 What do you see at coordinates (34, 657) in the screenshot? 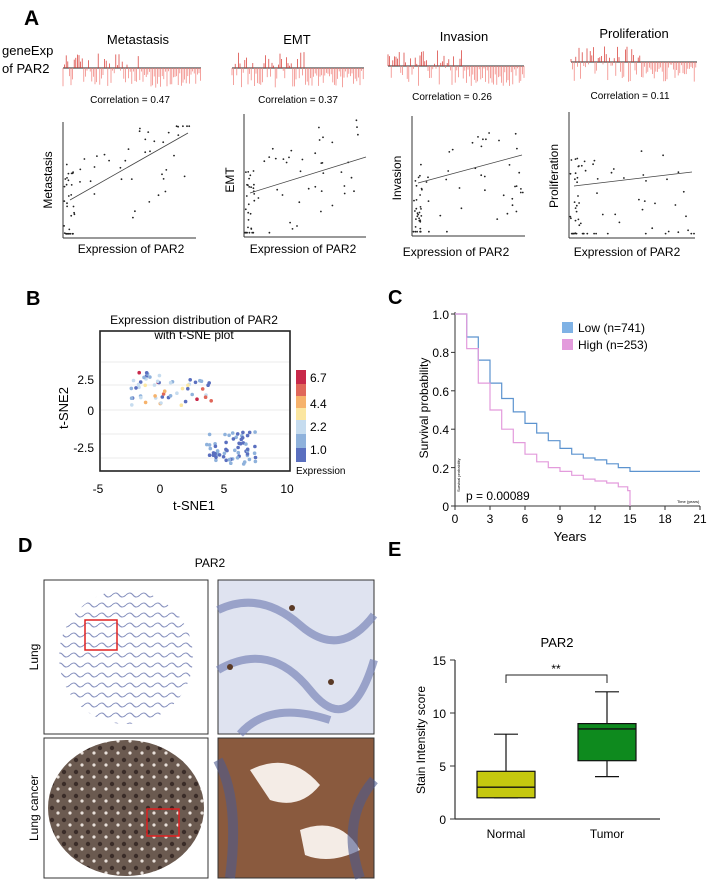
I see `row-label-lung: Lung` at bounding box center [34, 657].